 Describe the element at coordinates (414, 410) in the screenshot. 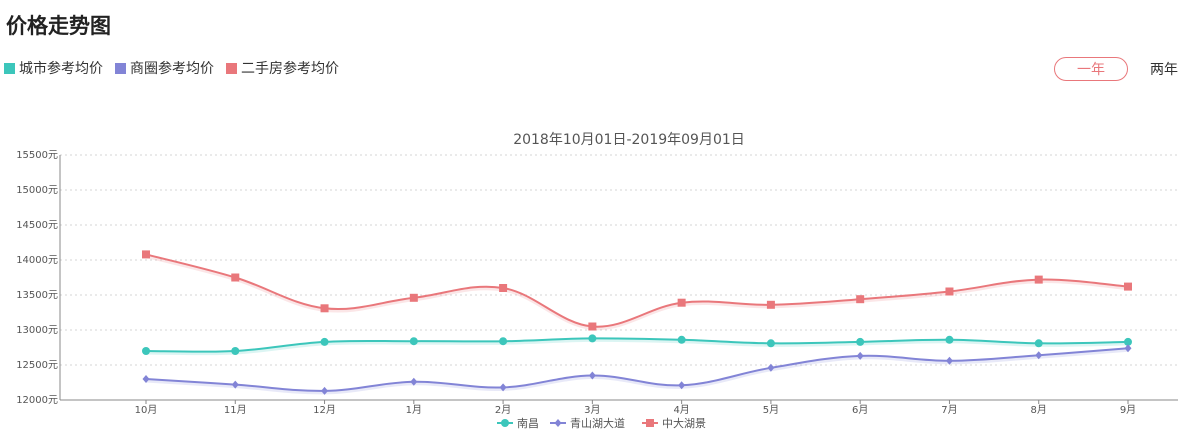

I see `x-tick-label: 1月` at that location.